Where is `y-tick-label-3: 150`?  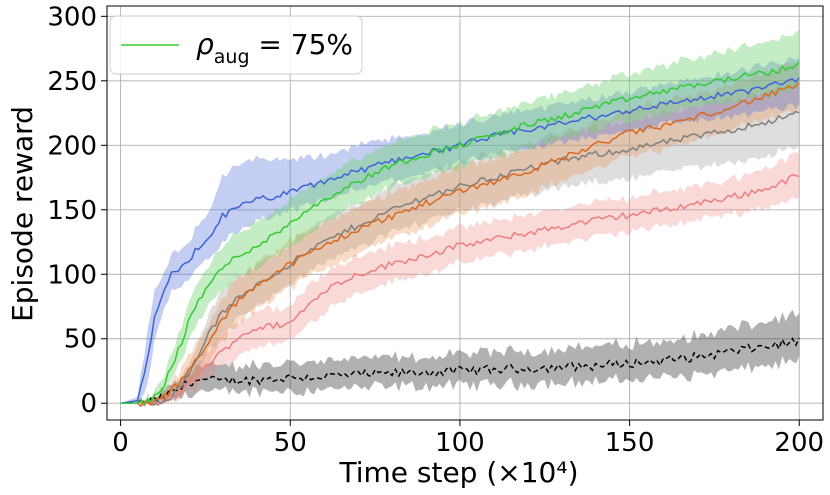 y-tick-label-3: 150 is located at coordinates (72, 211).